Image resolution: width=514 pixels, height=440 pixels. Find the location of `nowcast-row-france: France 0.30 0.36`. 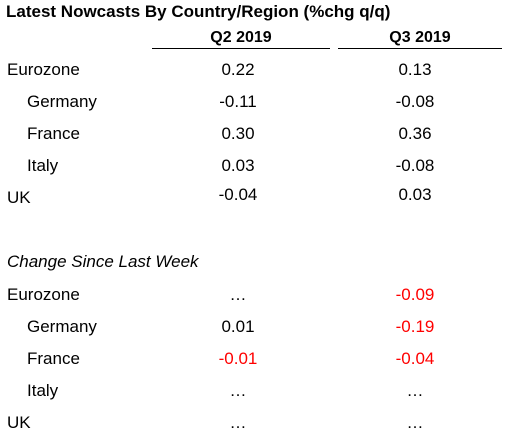

nowcast-row-france: France 0.30 0.36 is located at coordinates (257, 134).